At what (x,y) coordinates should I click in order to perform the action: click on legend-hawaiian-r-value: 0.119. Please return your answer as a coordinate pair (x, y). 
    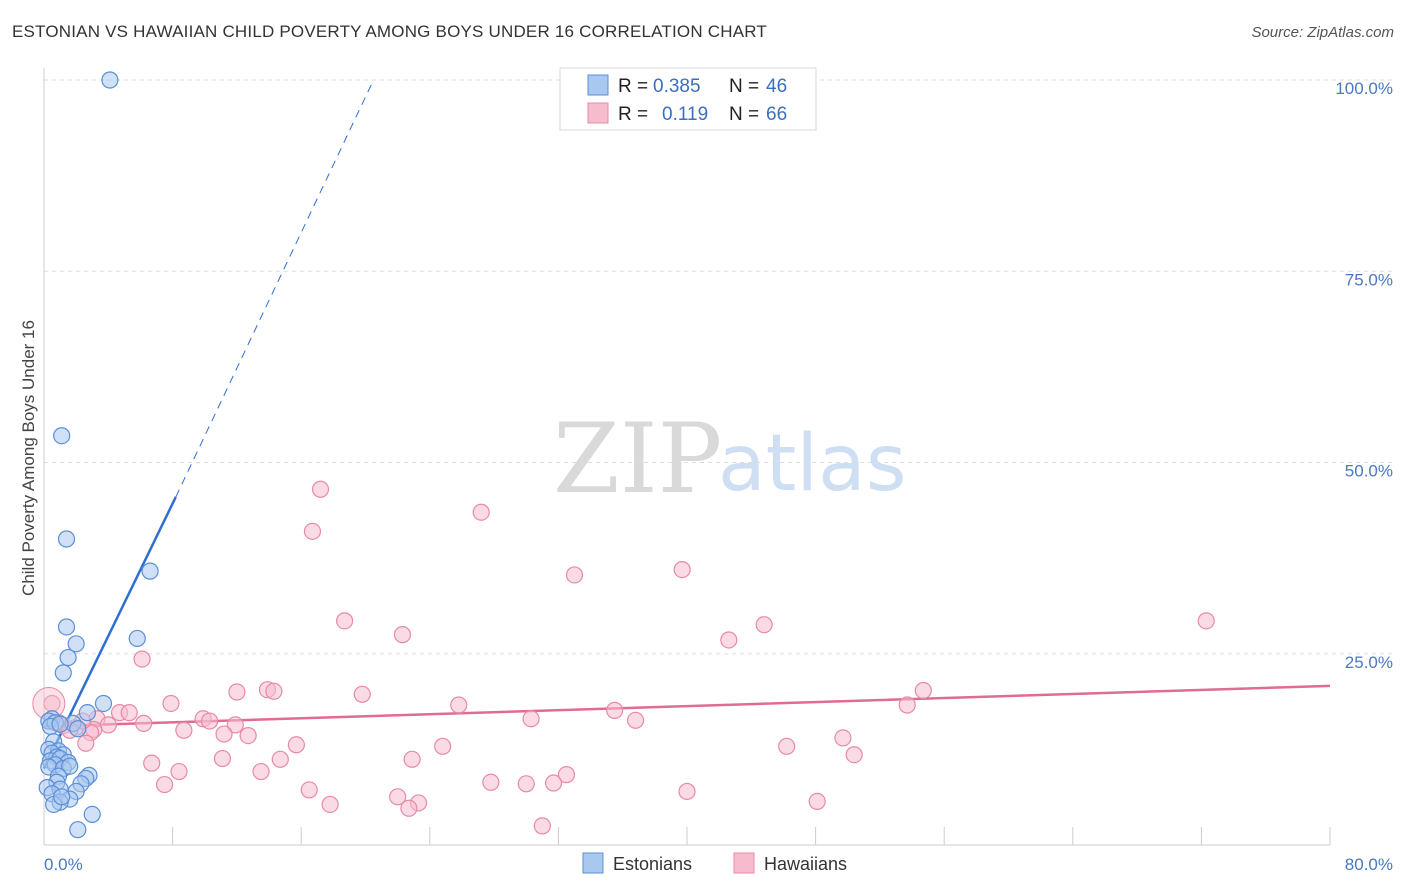
    Looking at the image, I should click on (685, 114).